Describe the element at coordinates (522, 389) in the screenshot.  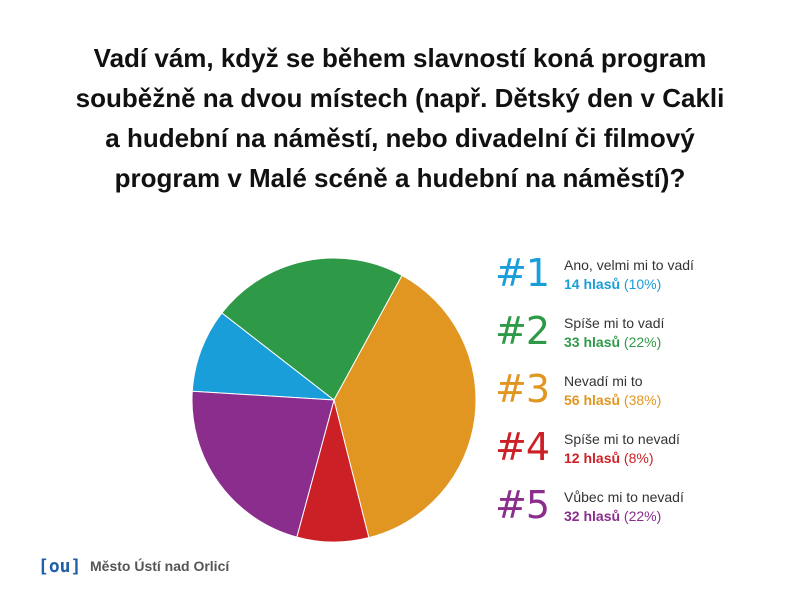
I see `legend-rank: #3` at that location.